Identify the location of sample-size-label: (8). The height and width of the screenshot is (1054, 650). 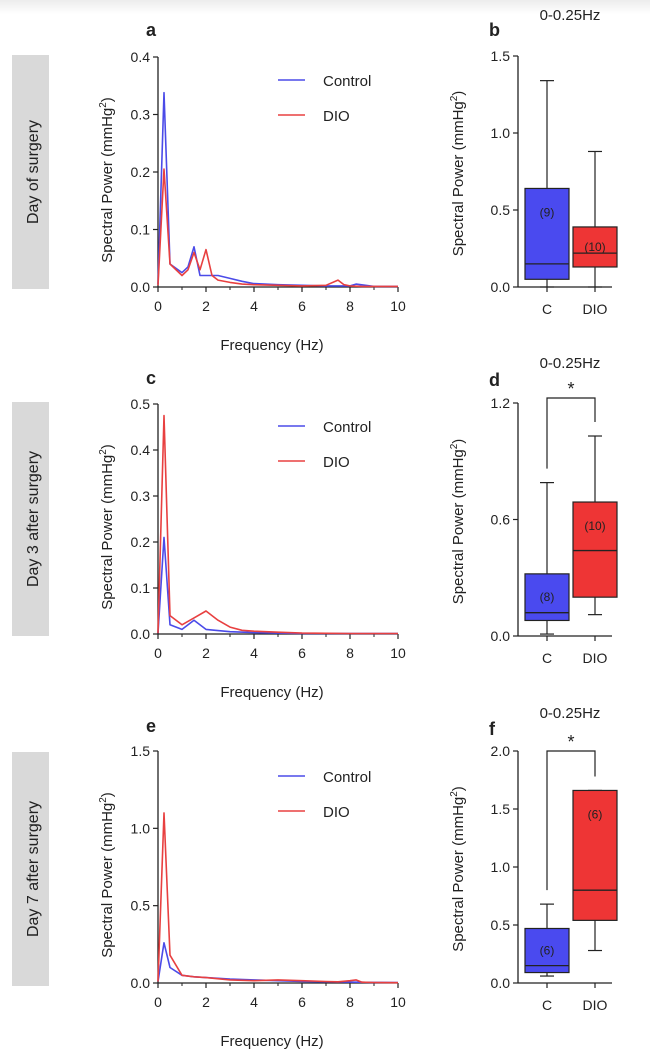
(547, 597).